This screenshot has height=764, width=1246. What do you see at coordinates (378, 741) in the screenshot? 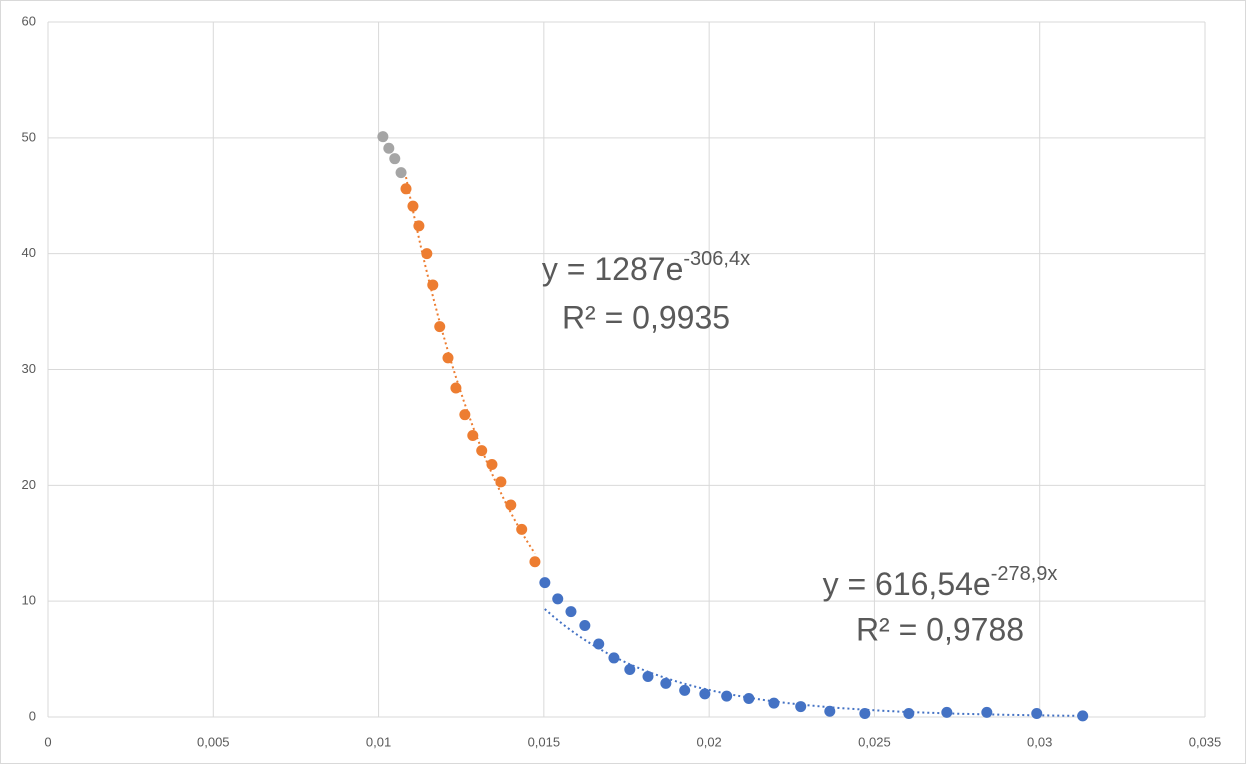
I see `x-tick-label: 0,01` at bounding box center [378, 741].